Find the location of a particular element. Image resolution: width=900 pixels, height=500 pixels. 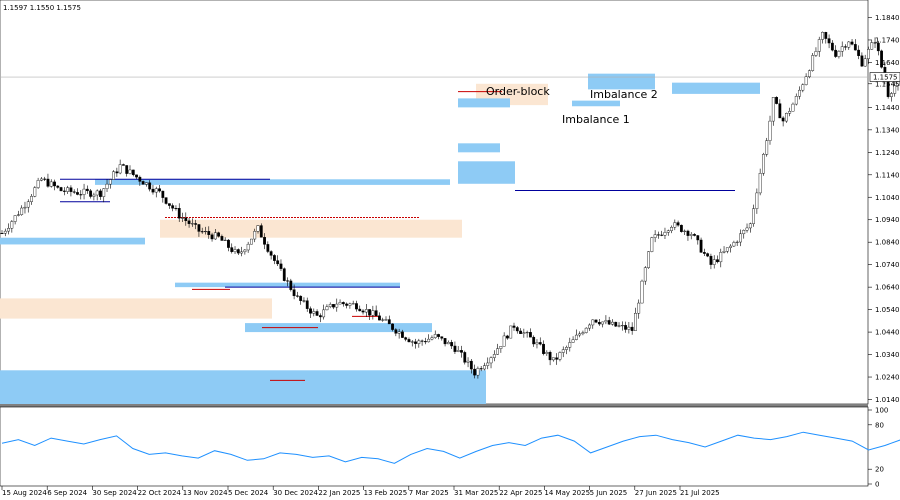

time-tick-label: 30 Dec 2024 is located at coordinates (295, 493).